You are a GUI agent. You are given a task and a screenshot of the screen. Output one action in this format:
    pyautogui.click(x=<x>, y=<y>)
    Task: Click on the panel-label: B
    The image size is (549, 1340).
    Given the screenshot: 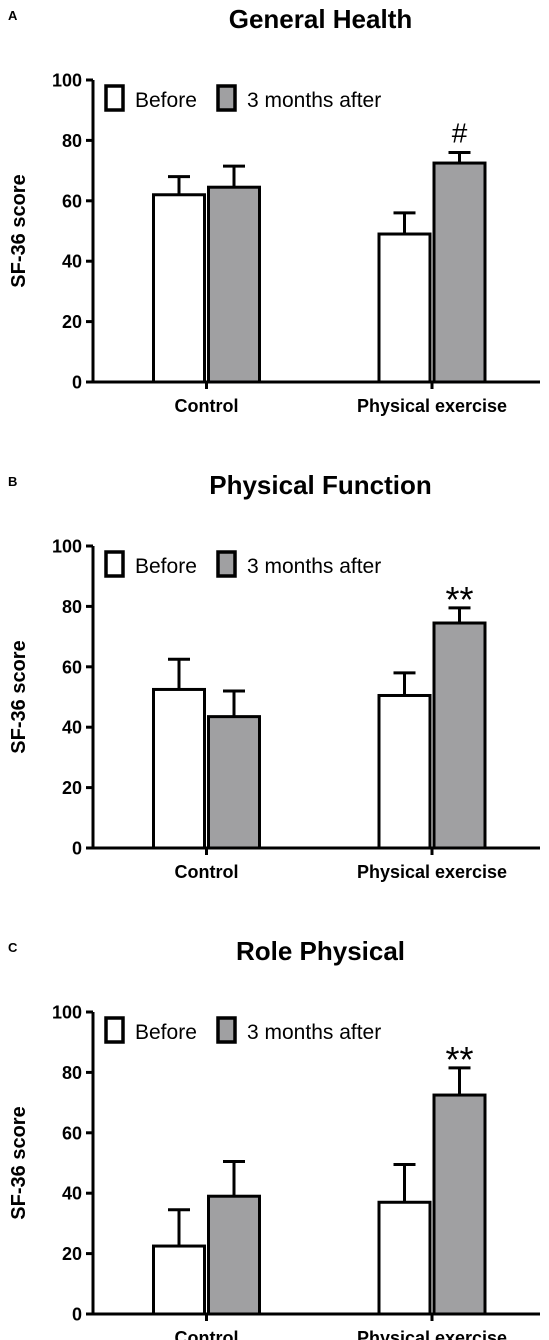 What is the action you would take?
    pyautogui.click(x=12, y=481)
    